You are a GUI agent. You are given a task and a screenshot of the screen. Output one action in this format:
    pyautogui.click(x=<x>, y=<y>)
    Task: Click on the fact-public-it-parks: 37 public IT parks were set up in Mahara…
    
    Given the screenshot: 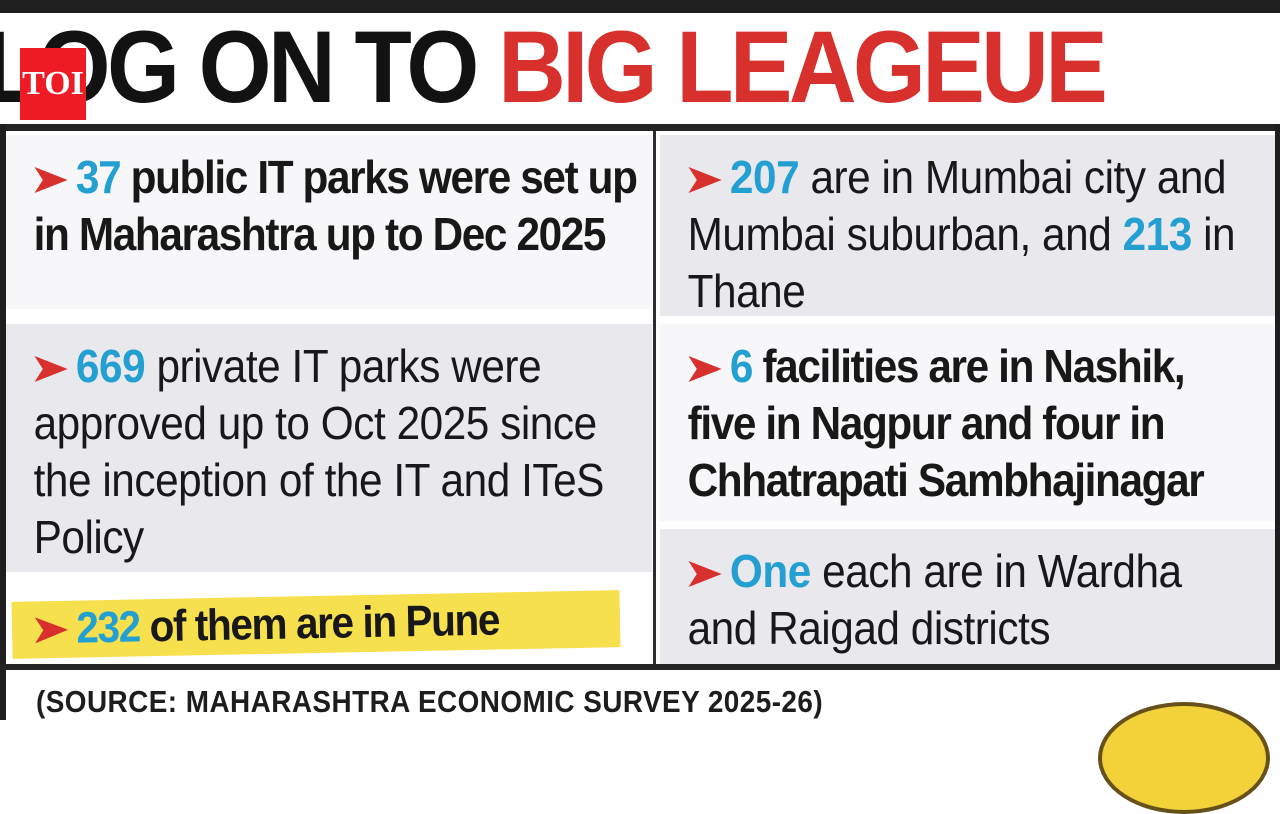 What is the action you would take?
    pyautogui.click(x=329, y=222)
    